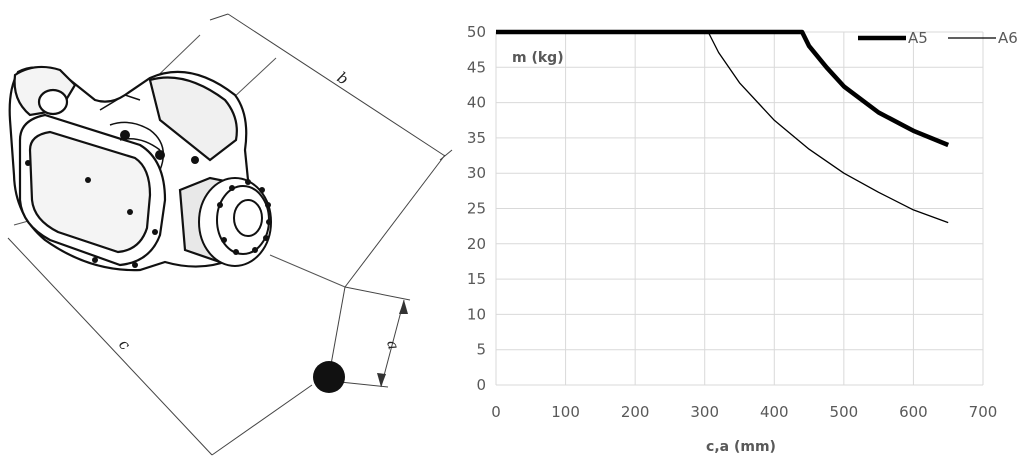 This screenshot has width=1021, height=463. I want to click on legend-label-a6: A6, so click(1008, 38).